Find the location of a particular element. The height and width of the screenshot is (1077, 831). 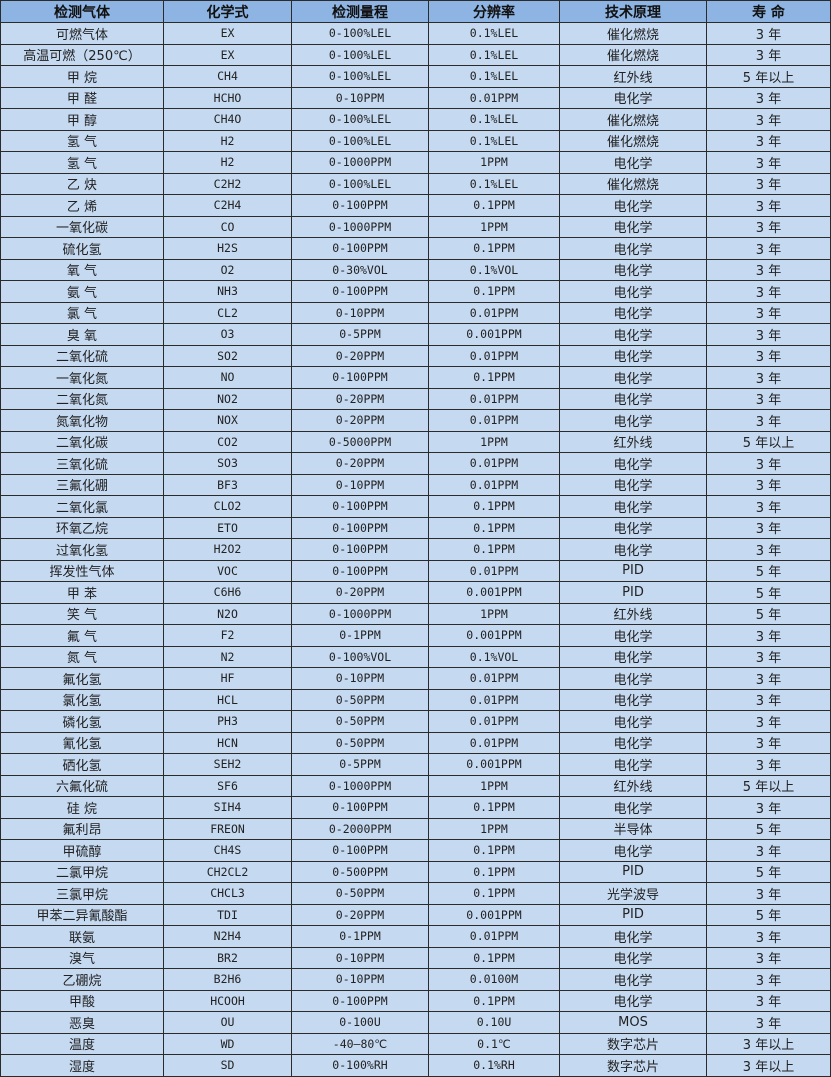

formula-cell: HCN is located at coordinates (227, 742).